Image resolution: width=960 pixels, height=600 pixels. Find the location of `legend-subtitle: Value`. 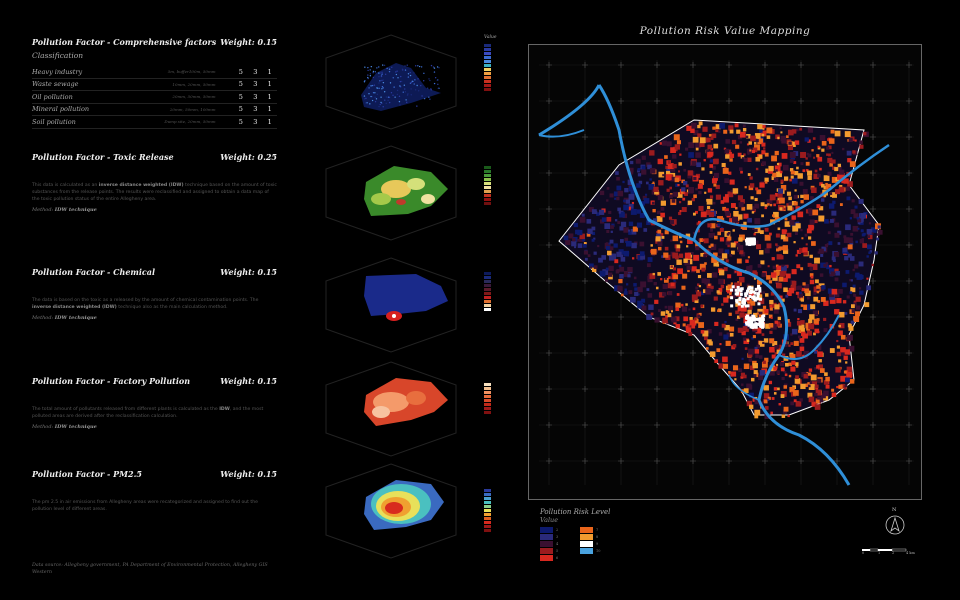

legend-subtitle: Value is located at coordinates (549, 520).